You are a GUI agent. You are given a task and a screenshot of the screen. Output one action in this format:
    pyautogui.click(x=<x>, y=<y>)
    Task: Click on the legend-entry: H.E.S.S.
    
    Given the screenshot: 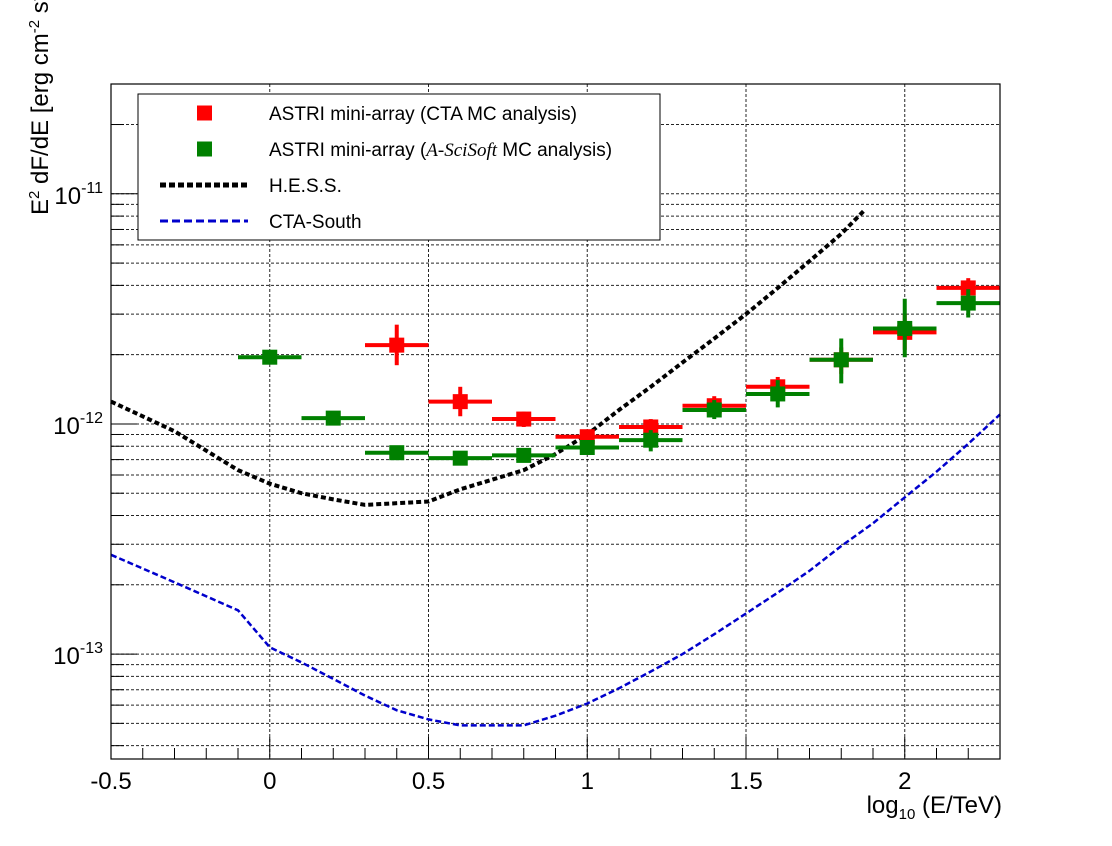 What is the action you would take?
    pyautogui.click(x=251, y=186)
    